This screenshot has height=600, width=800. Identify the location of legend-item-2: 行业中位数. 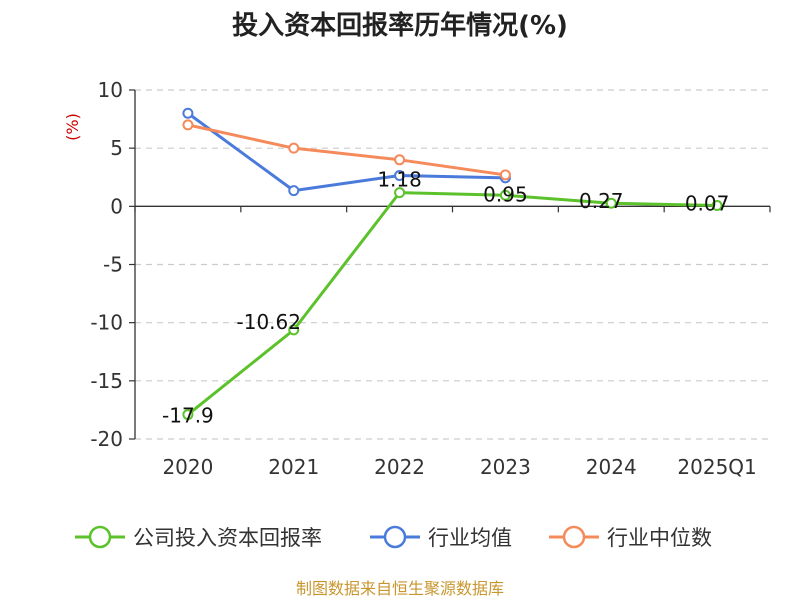
(630, 537).